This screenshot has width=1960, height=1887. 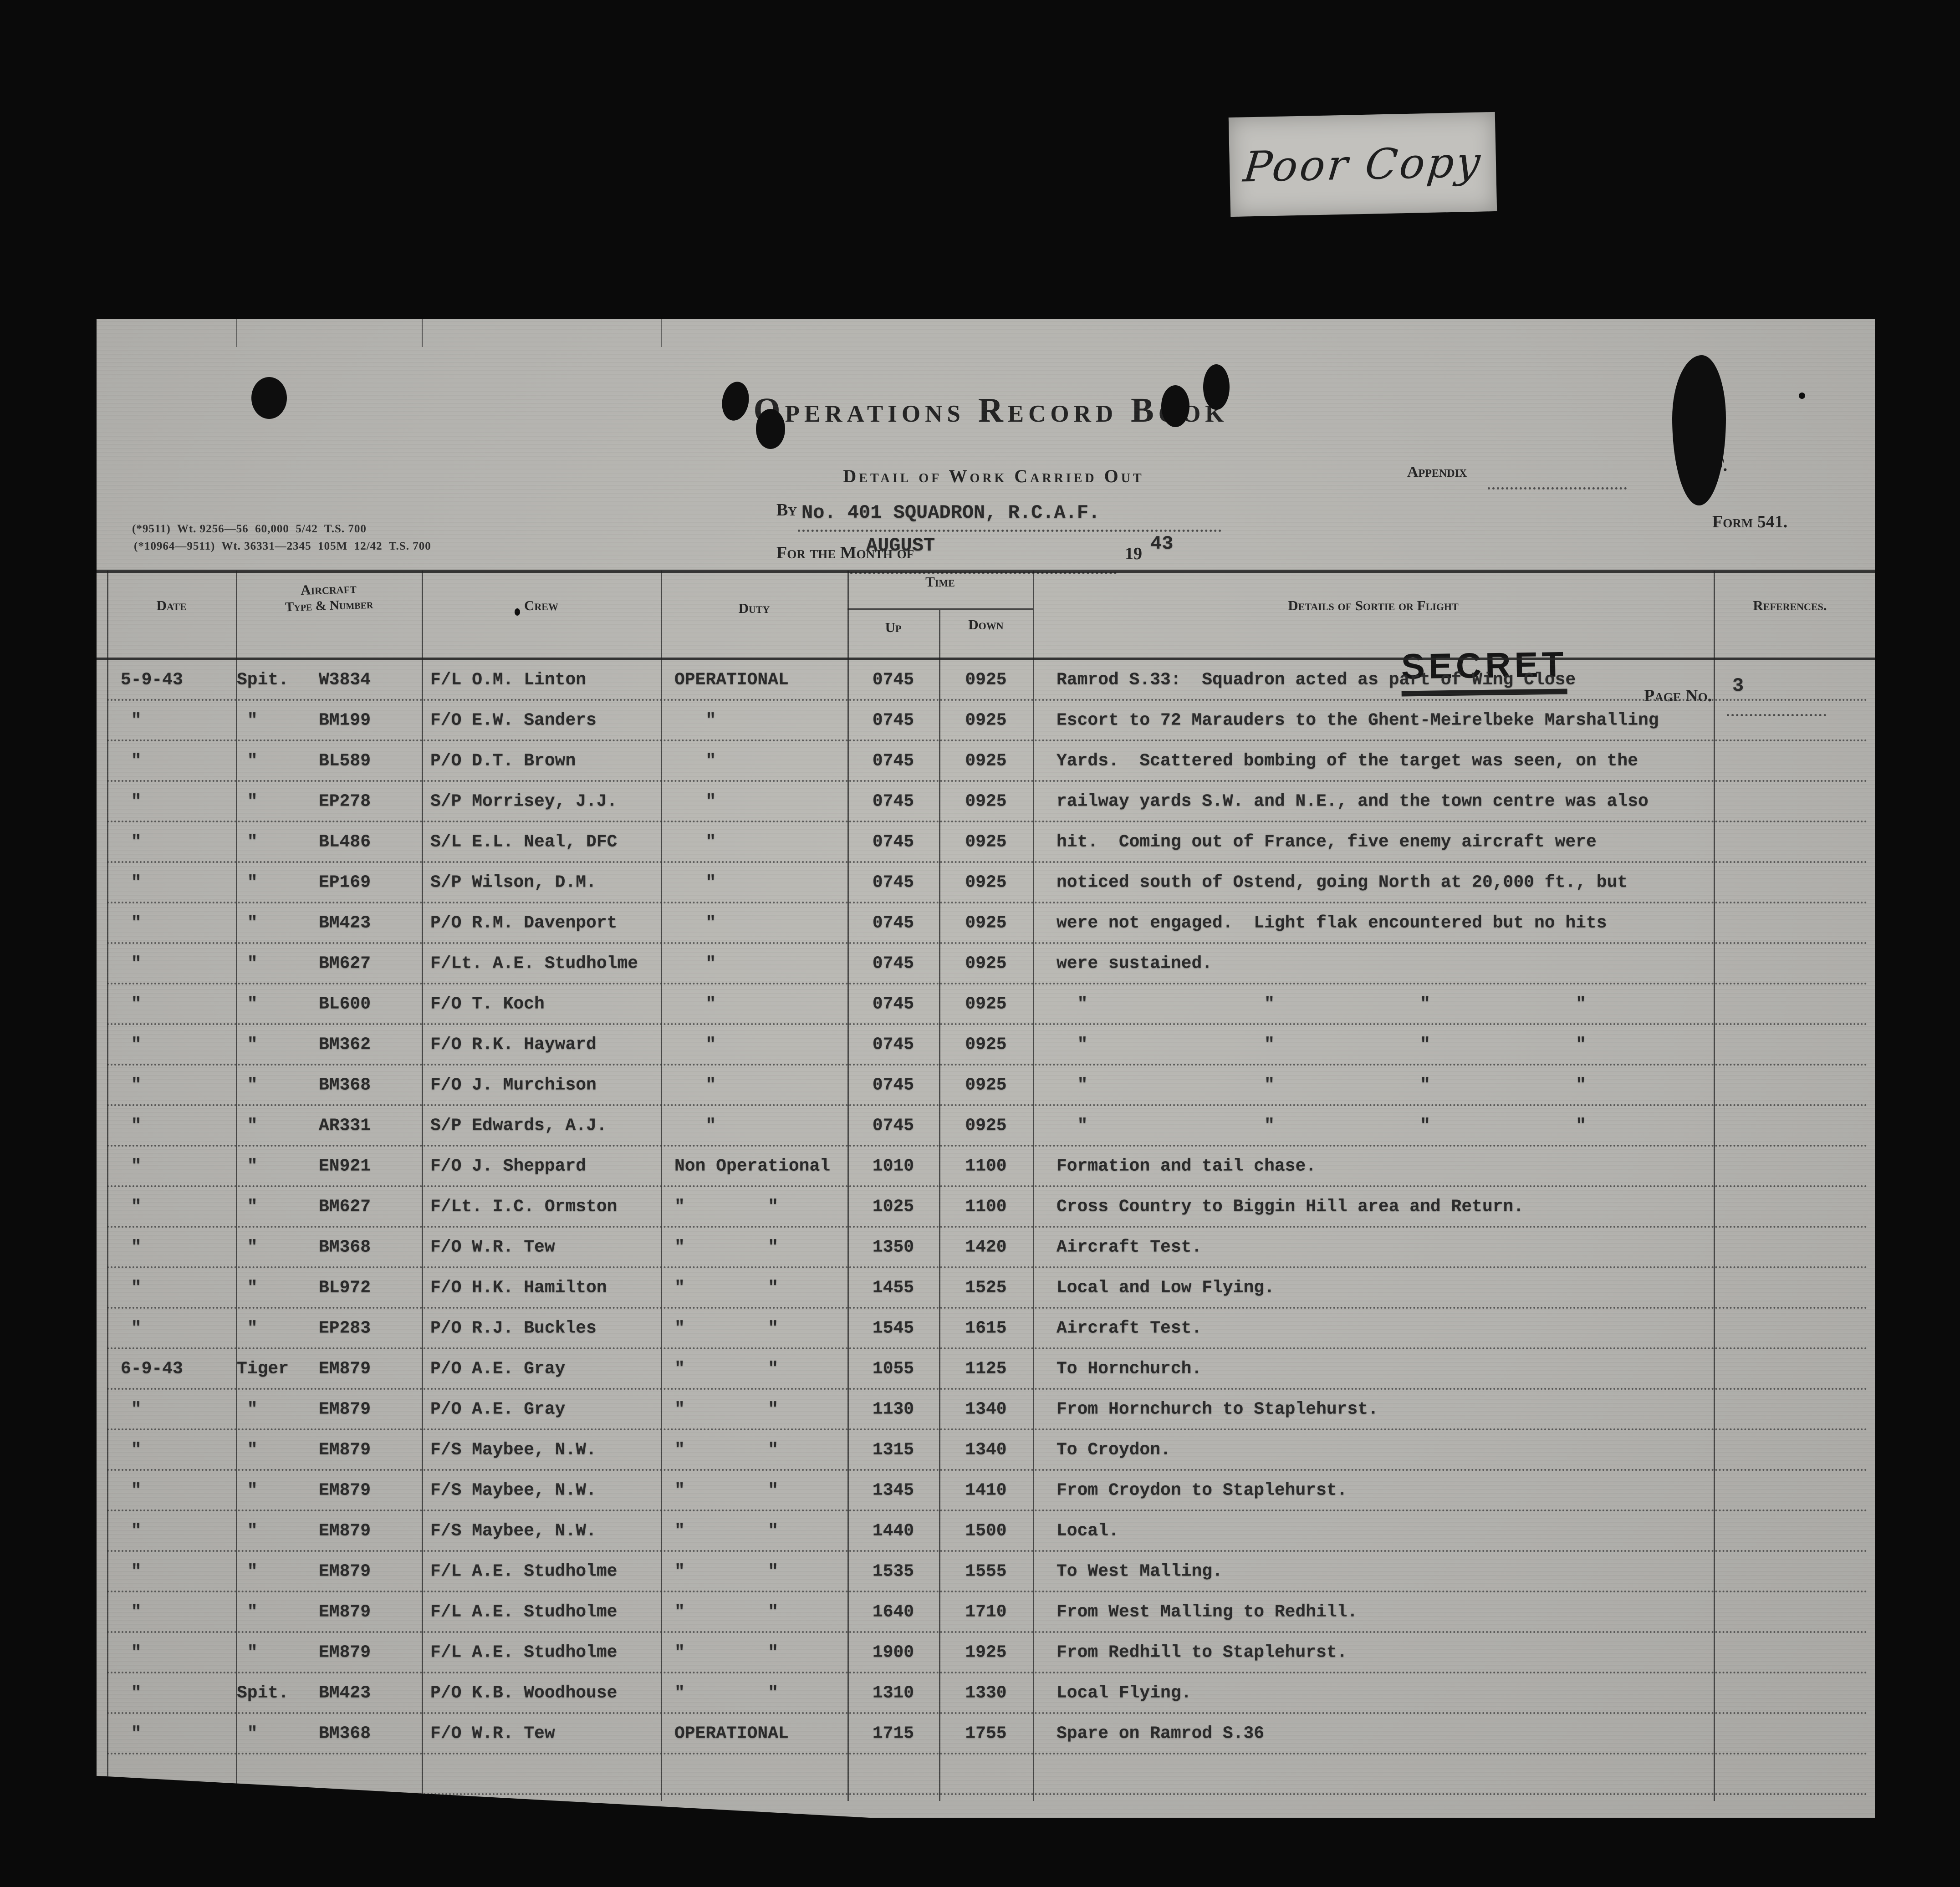 What do you see at coordinates (1218, 1409) in the screenshot?
I see `row-details: From Hornchurch to Staplehurst.` at bounding box center [1218, 1409].